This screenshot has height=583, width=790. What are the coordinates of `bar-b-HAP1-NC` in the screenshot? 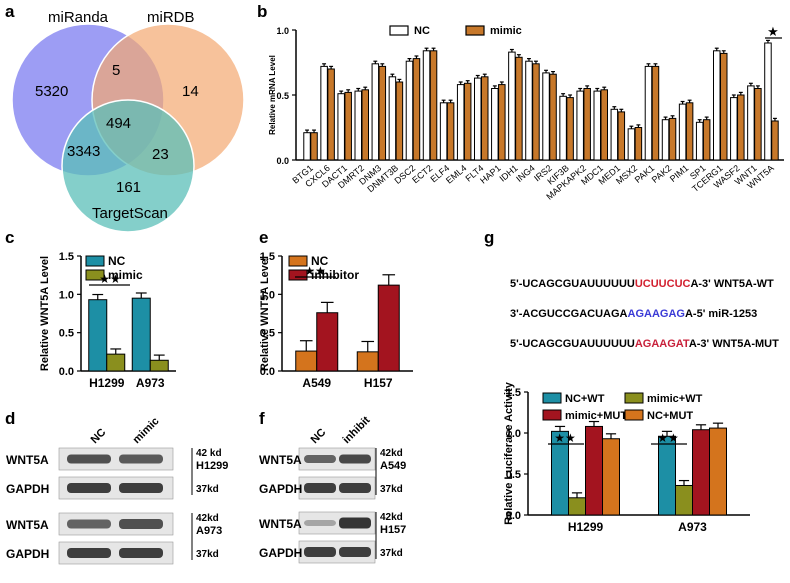 It's located at (495, 124).